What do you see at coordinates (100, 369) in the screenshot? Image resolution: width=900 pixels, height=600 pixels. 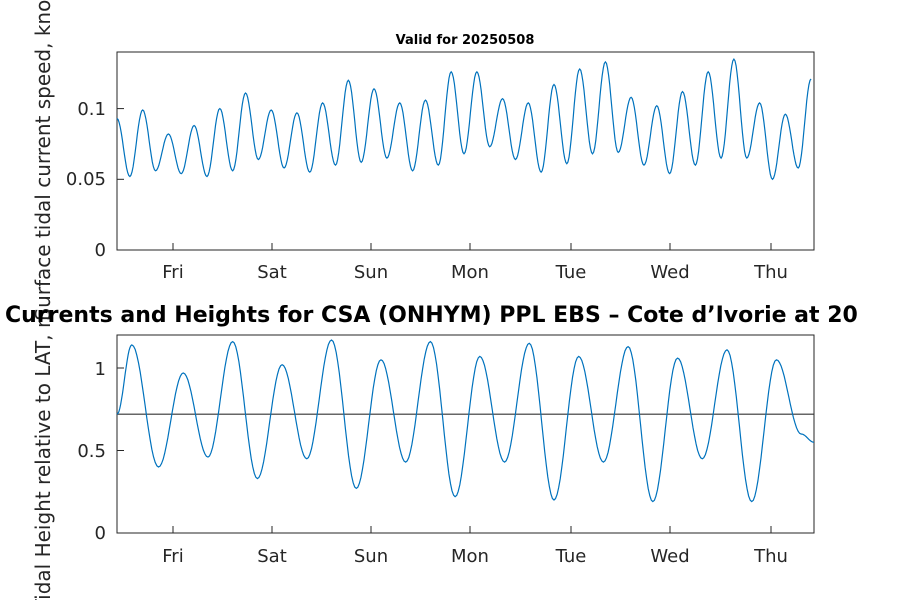 I see `y-tick-label: 1` at bounding box center [100, 369].